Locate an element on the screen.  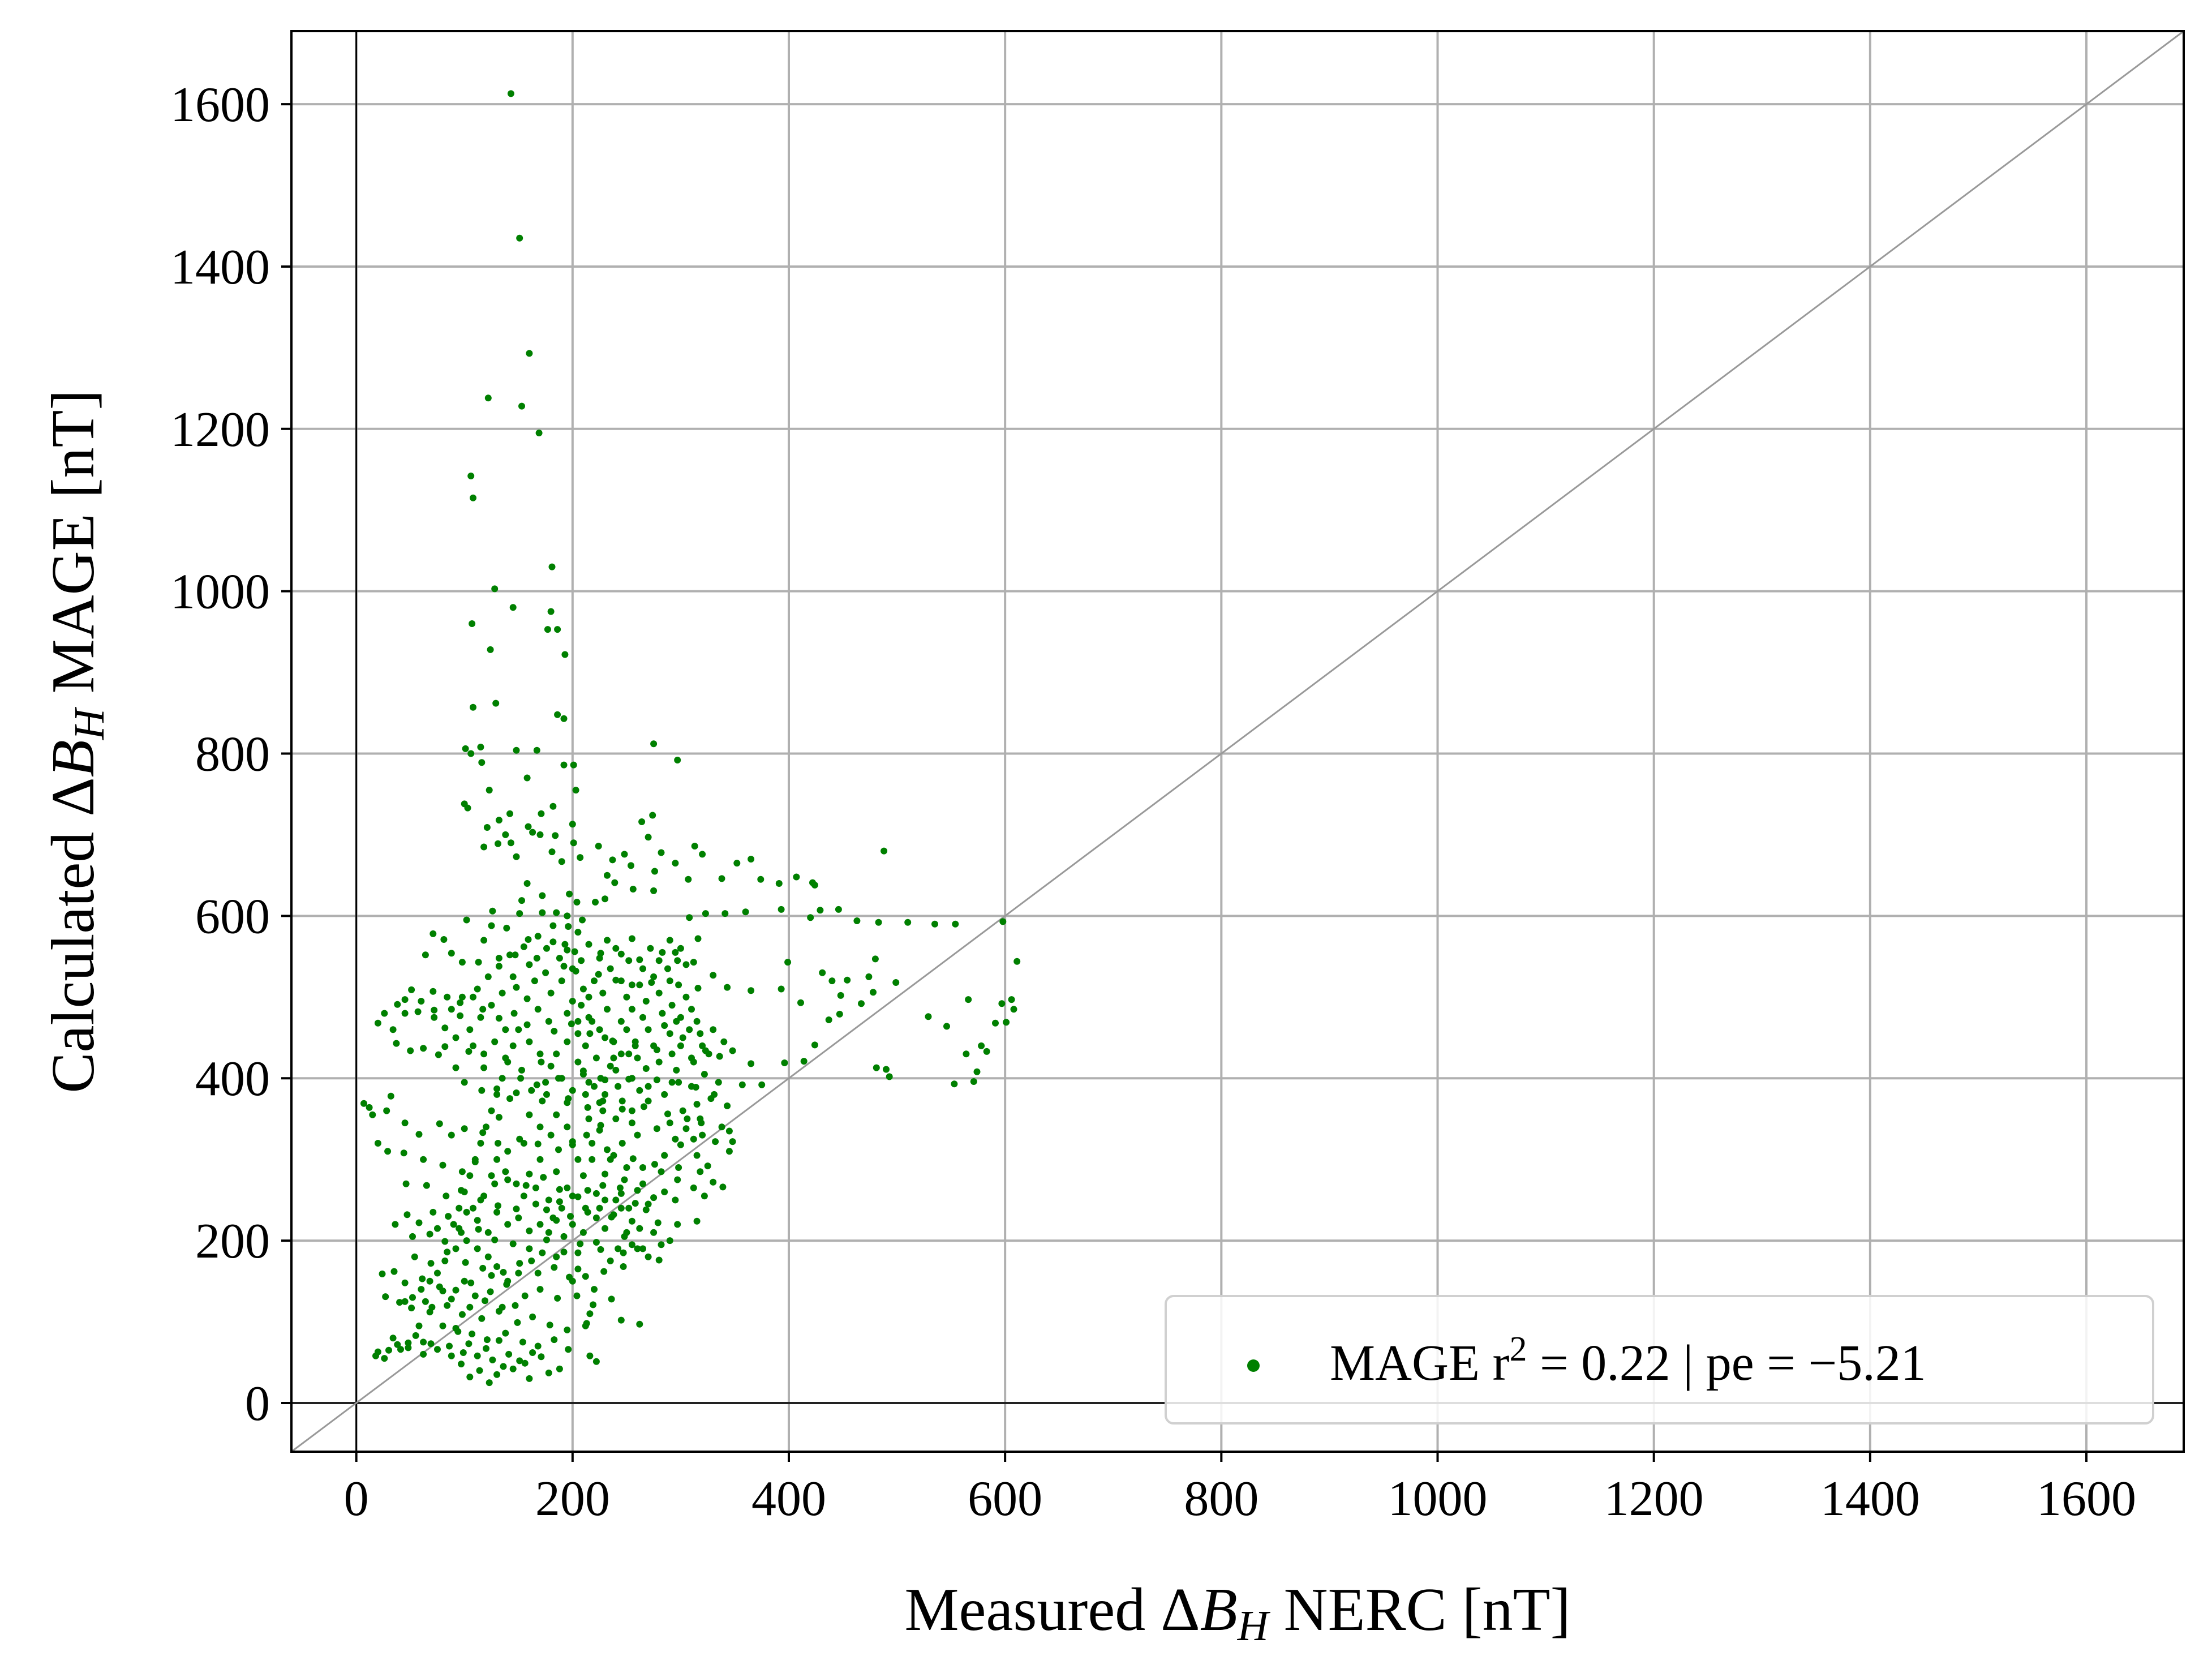
y-tick-label: 600 is located at coordinates (232, 917).